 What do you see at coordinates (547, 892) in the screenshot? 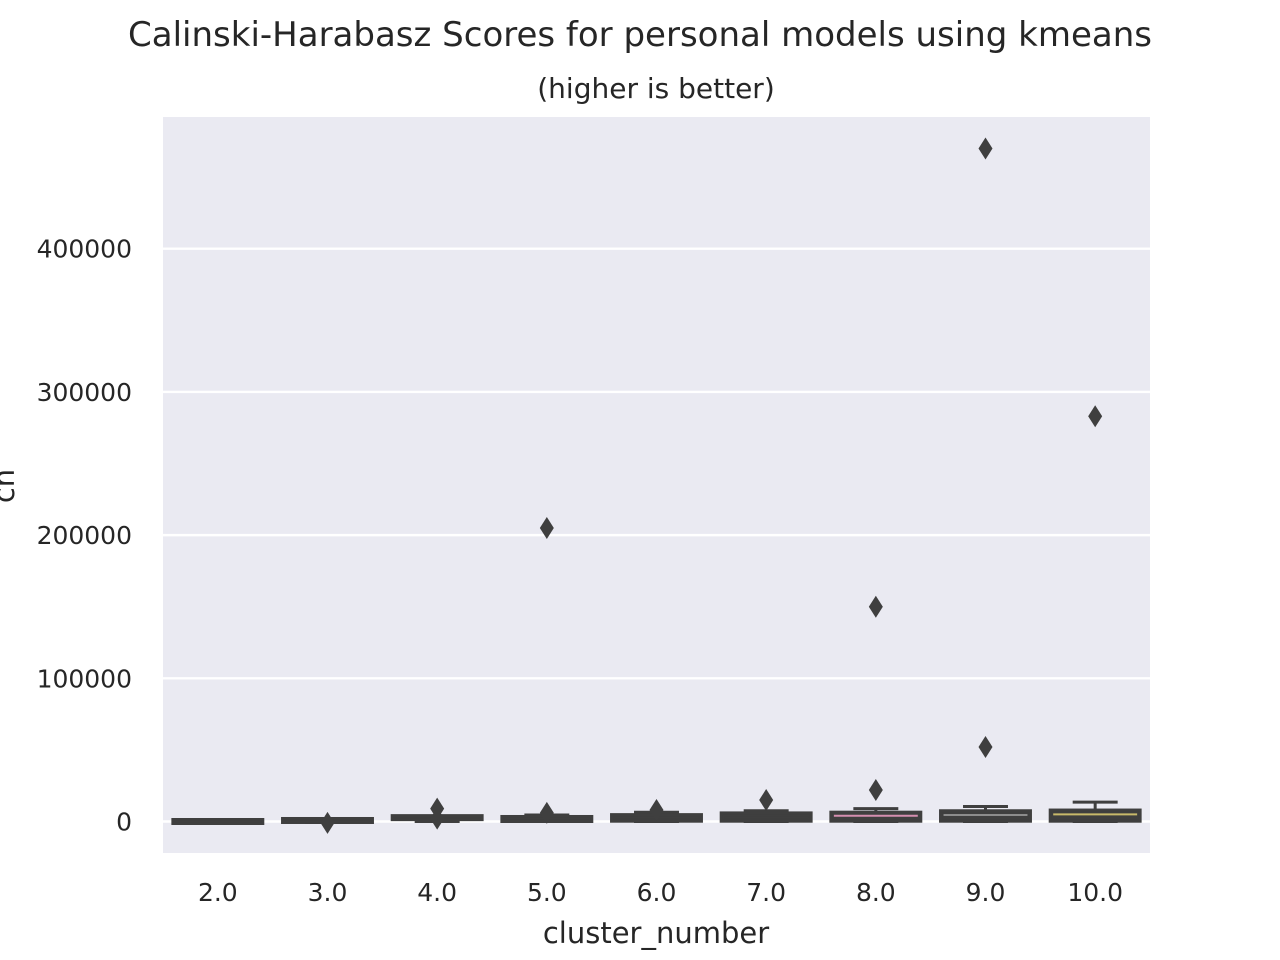
I see `x-tick-label: 5.0` at bounding box center [547, 892].